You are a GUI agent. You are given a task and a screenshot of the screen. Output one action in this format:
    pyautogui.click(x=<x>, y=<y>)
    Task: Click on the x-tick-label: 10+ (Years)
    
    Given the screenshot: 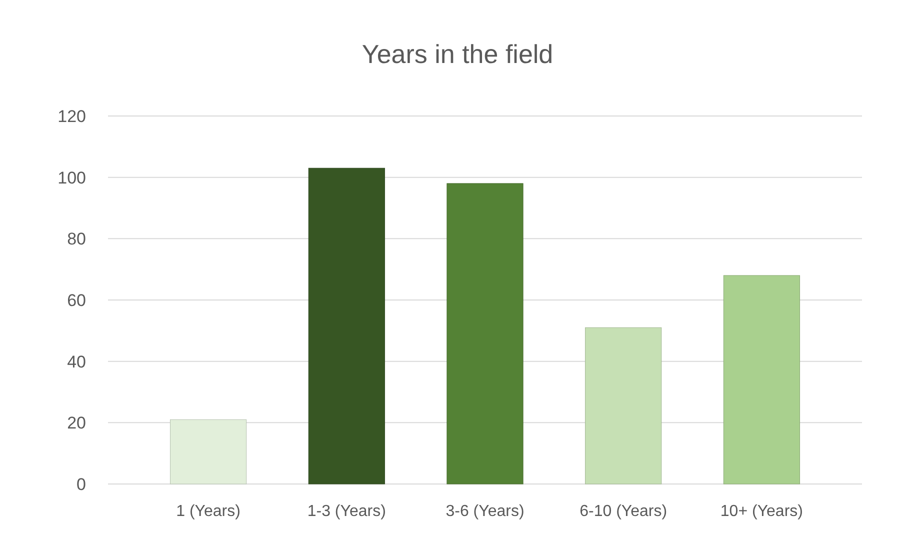 What is the action you would take?
    pyautogui.click(x=761, y=511)
    